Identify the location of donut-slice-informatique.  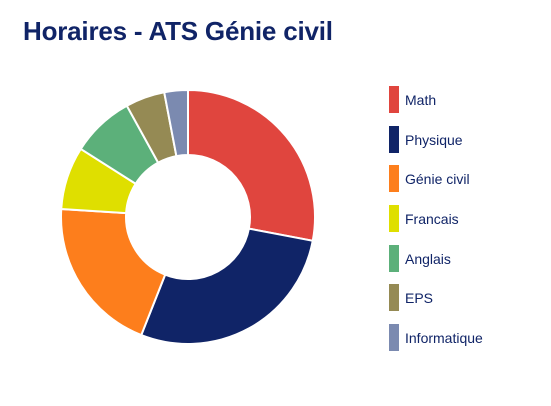
(176, 123).